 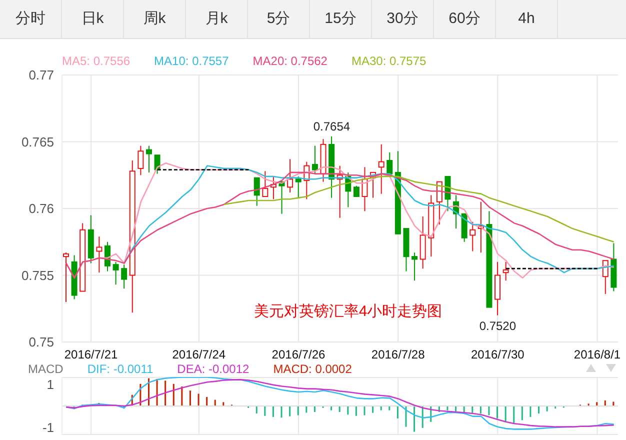 I want to click on y-tick-label: 1, so click(x=50, y=384).